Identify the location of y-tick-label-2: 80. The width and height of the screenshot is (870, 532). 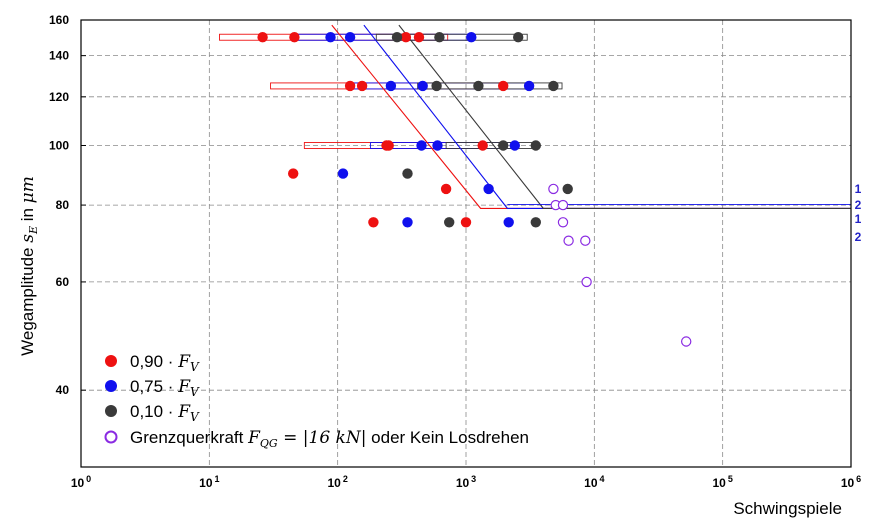
(63, 205).